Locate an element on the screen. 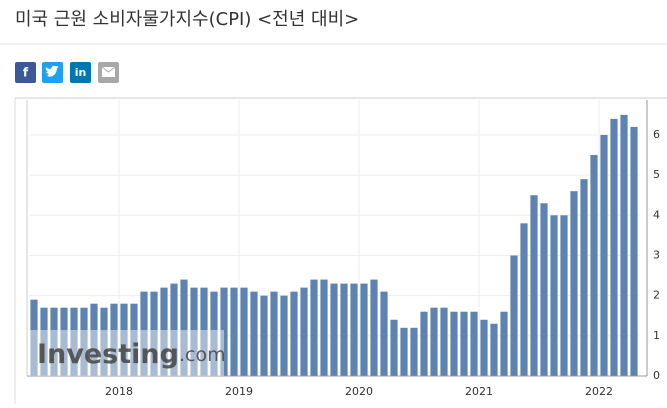 Image resolution: width=667 pixels, height=408 pixels. facebook-glyph: f is located at coordinates (26, 73).